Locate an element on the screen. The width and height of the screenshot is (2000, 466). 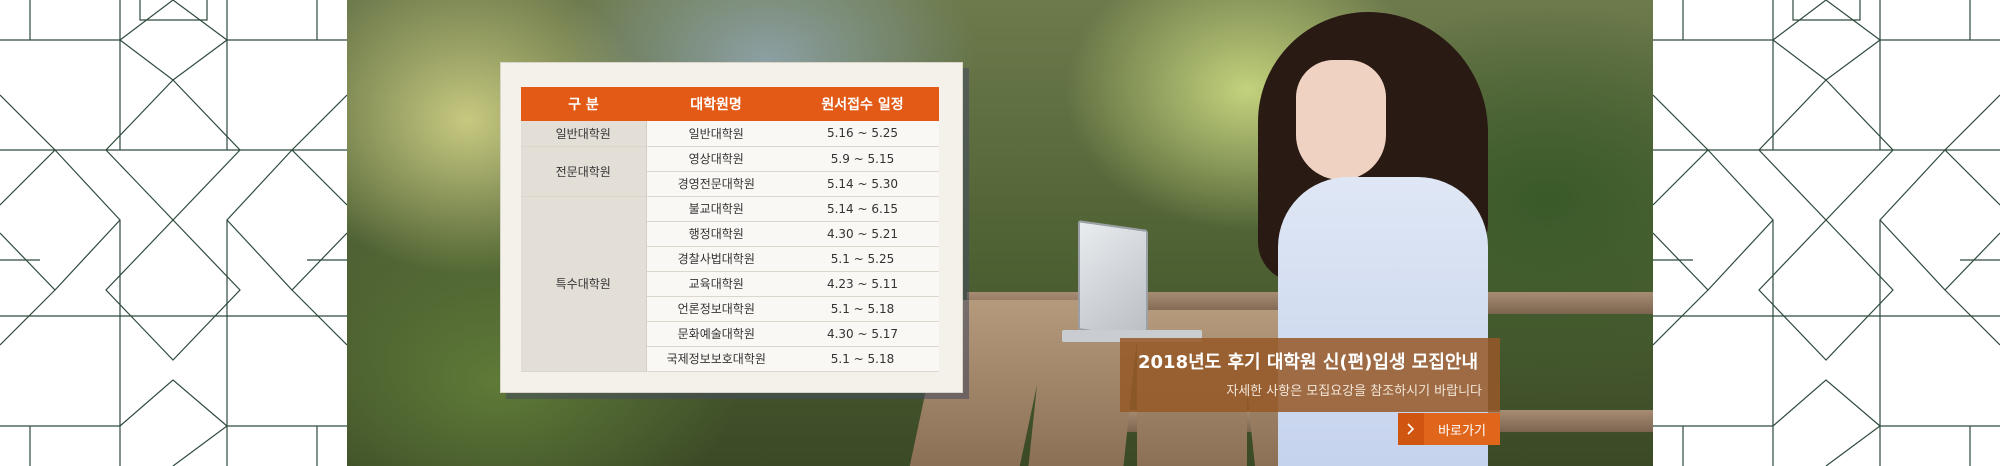
table-row: 경찰사법대학원 5.1 ~ 5.25 is located at coordinates (730, 259).